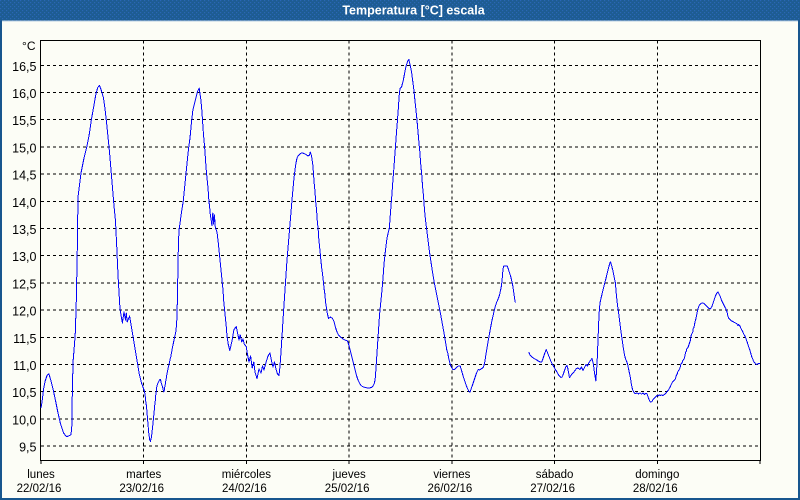 This screenshot has width=800, height=500. I want to click on svg-text: 16,5, so click(24, 67).